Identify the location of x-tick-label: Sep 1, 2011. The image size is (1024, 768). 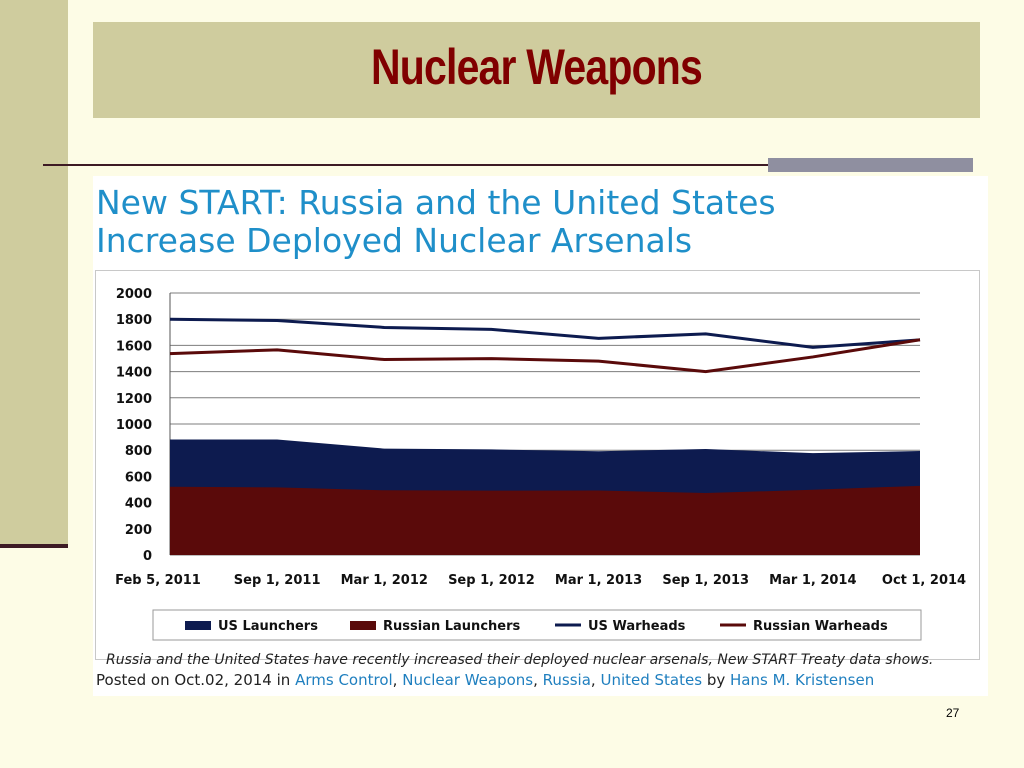
(277, 580).